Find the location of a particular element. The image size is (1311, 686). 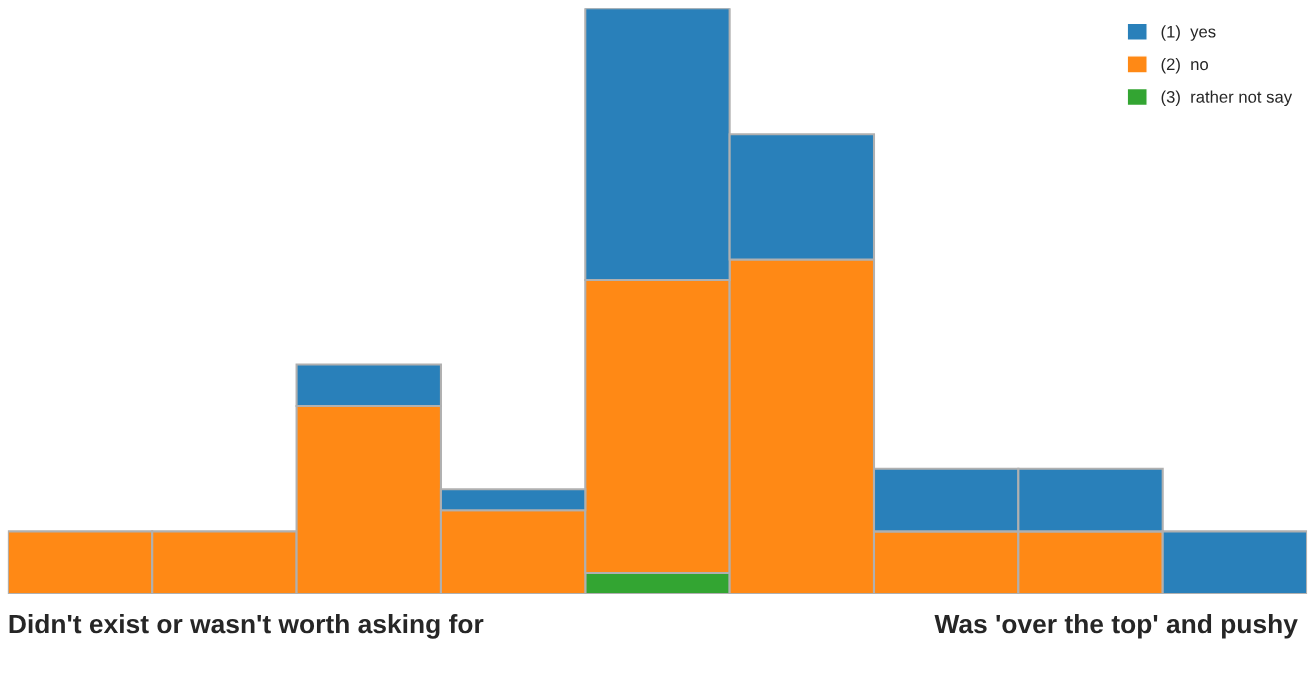

legend-label: (2) no is located at coordinates (1185, 65).